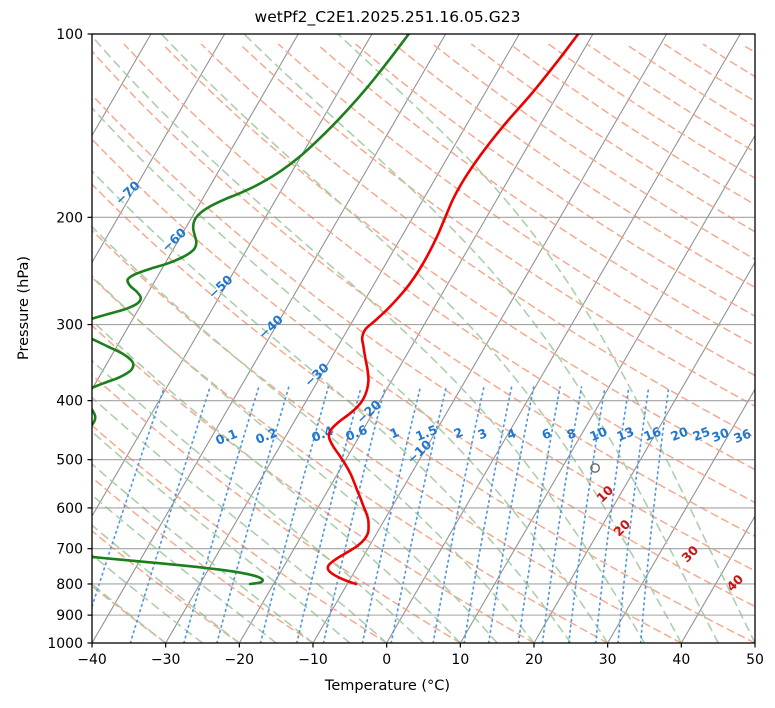 The width and height of the screenshot is (775, 708). I want to click on y-tick-label-0: 100, so click(69, 35).